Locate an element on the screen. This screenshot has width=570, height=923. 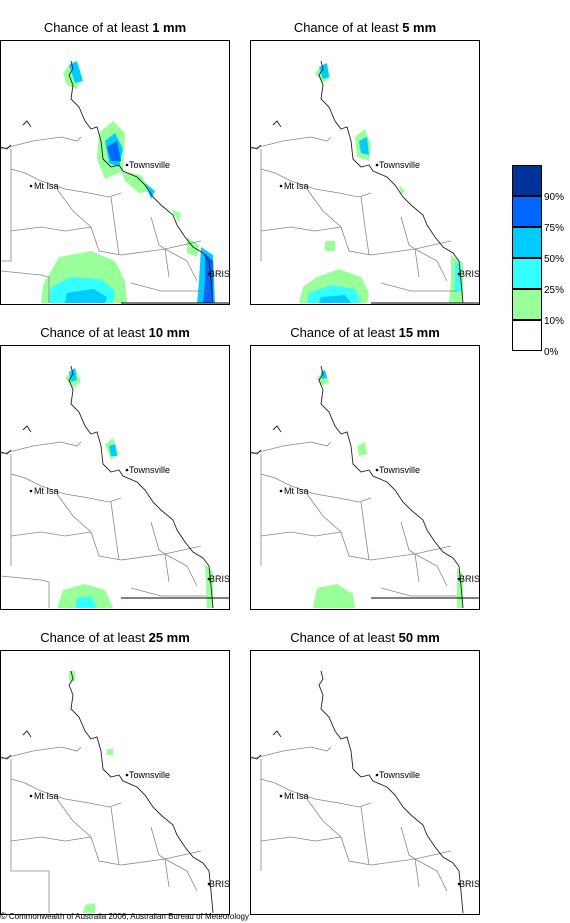
legend-label: 50% is located at coordinates (554, 259).